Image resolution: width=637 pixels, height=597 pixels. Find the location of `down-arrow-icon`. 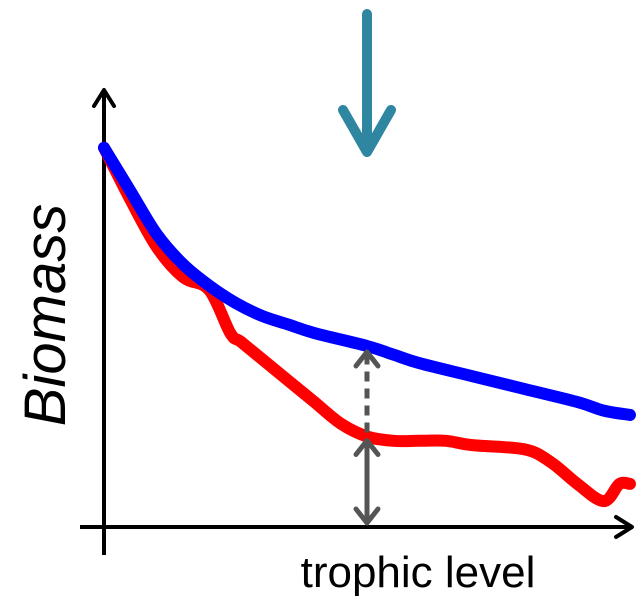

down-arrow-icon is located at coordinates (367, 83).